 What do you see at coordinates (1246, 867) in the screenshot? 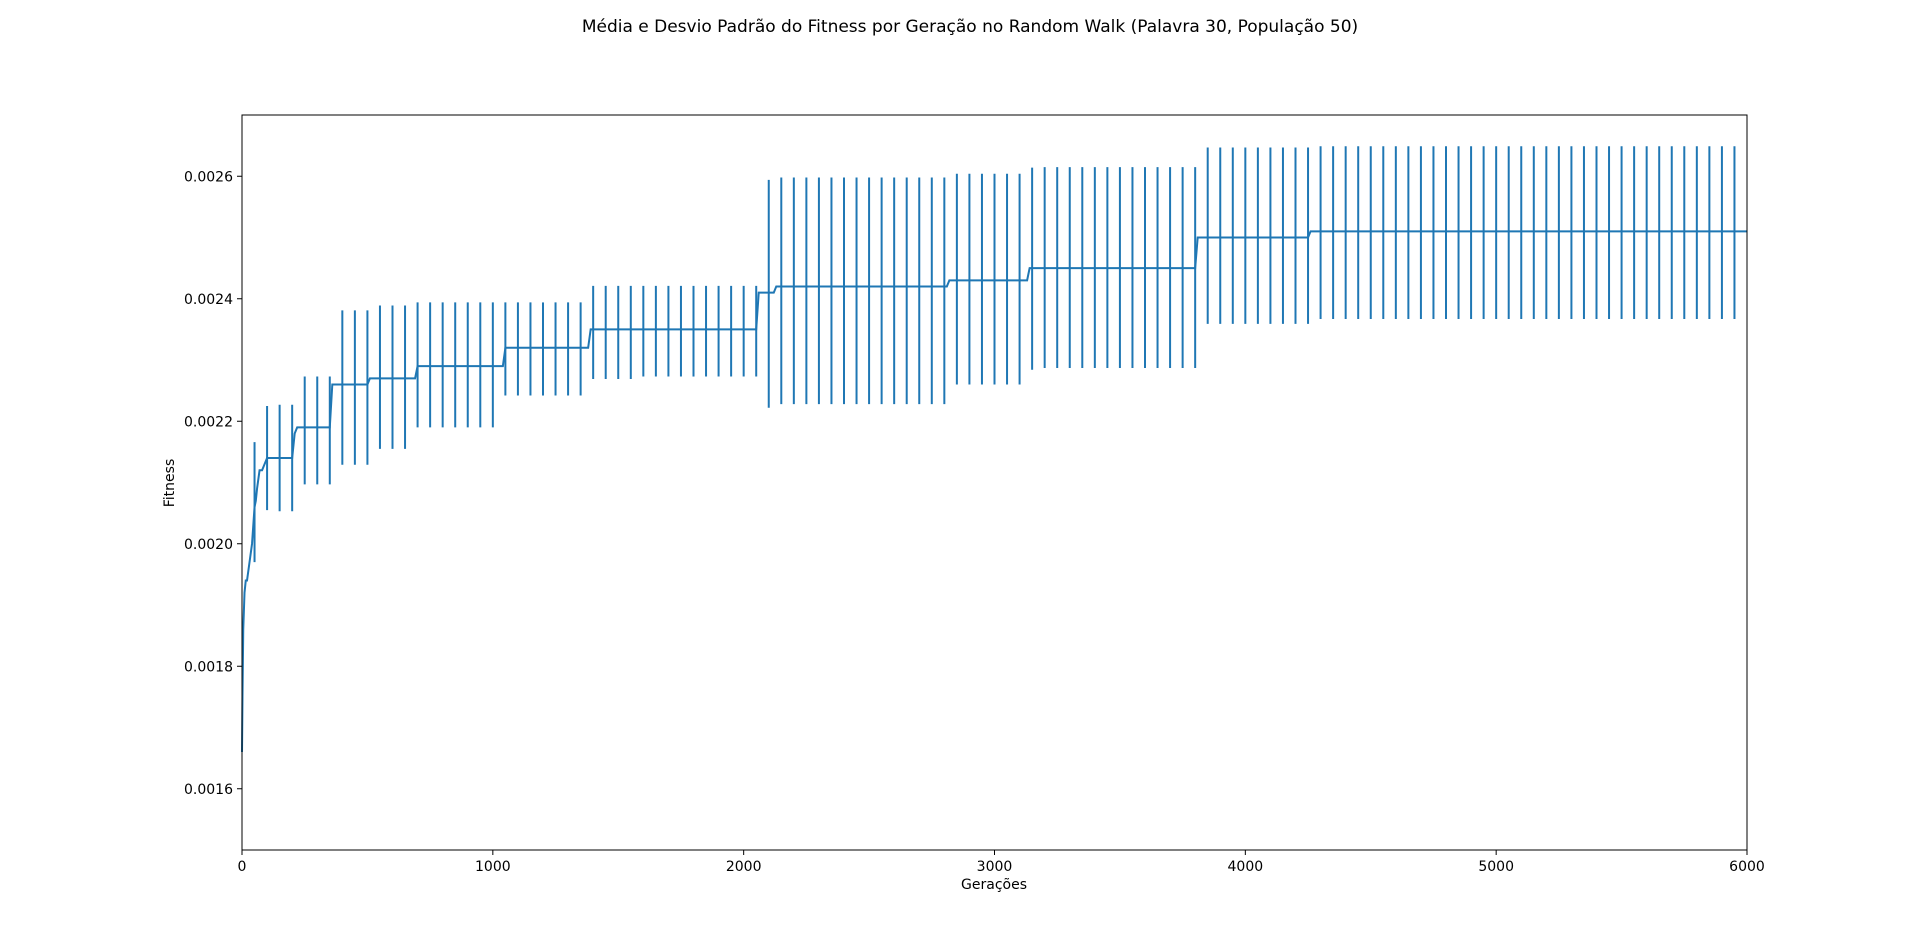
I see `x-tick-label: 4000` at bounding box center [1246, 867].